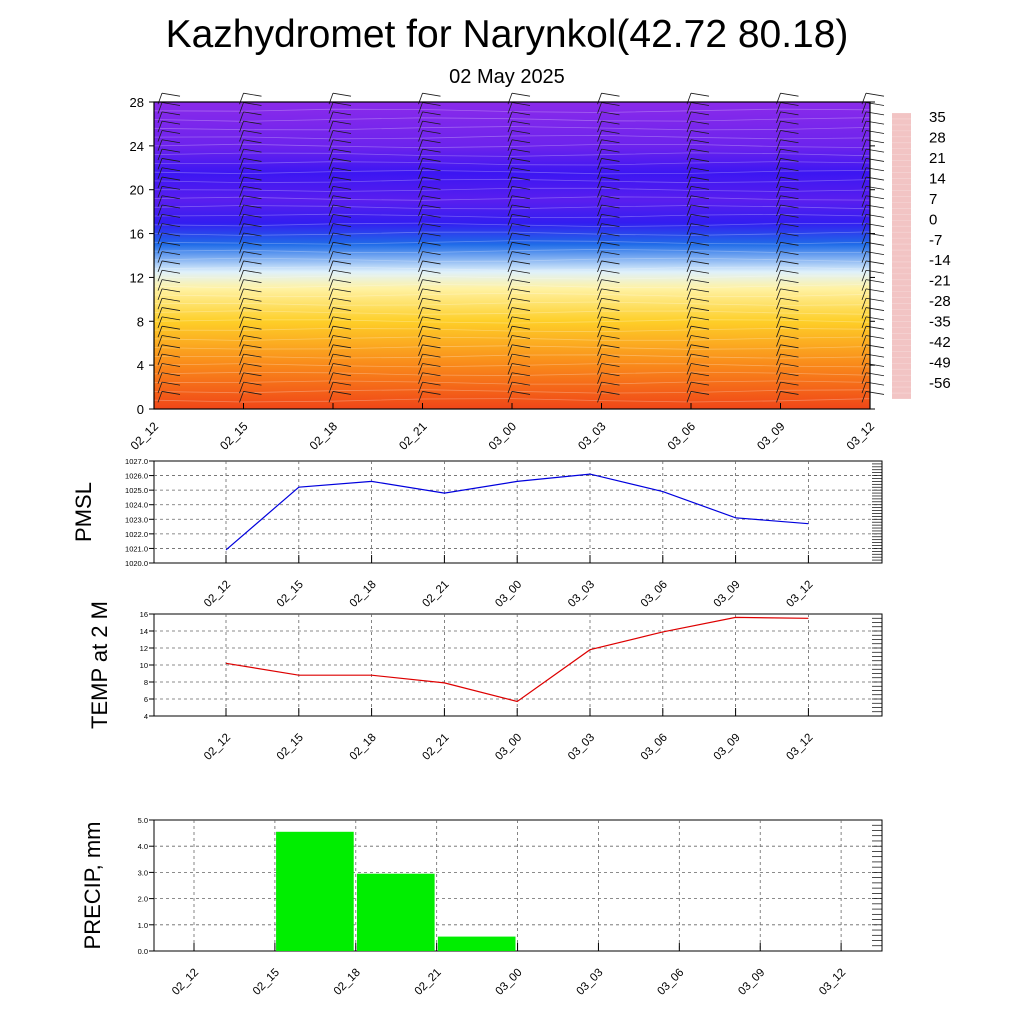 Image resolution: width=1024 pixels, height=1024 pixels. I want to click on colorbar-label: -28, so click(940, 301).